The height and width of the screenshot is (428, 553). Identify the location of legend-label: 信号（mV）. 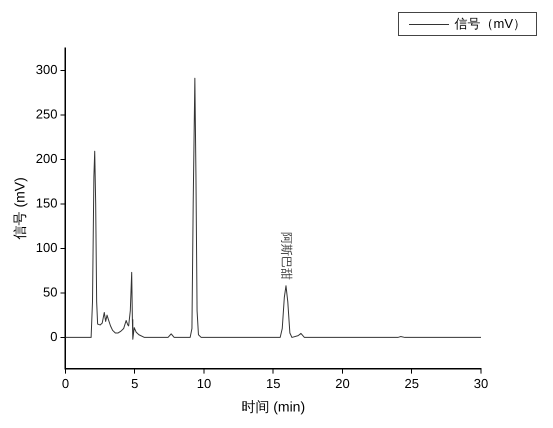
(490, 24).